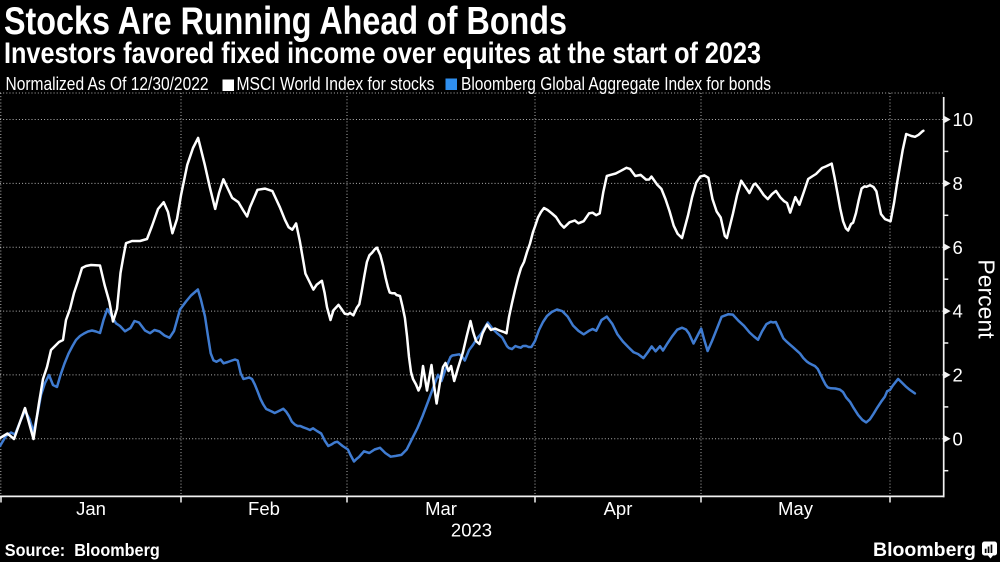 This screenshot has height=562, width=1000. I want to click on svg-text: 2023, so click(471, 530).